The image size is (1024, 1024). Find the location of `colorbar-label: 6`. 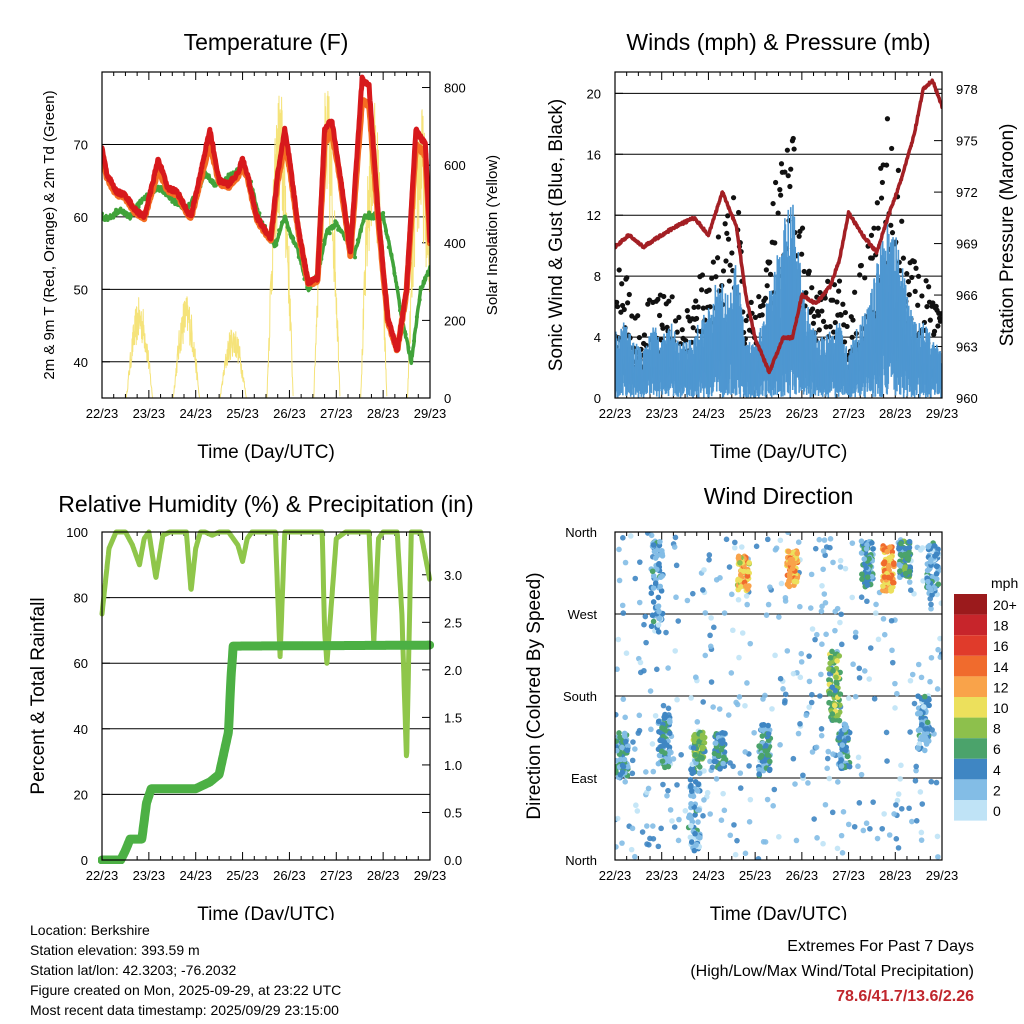

colorbar-label: 6 is located at coordinates (997, 749).